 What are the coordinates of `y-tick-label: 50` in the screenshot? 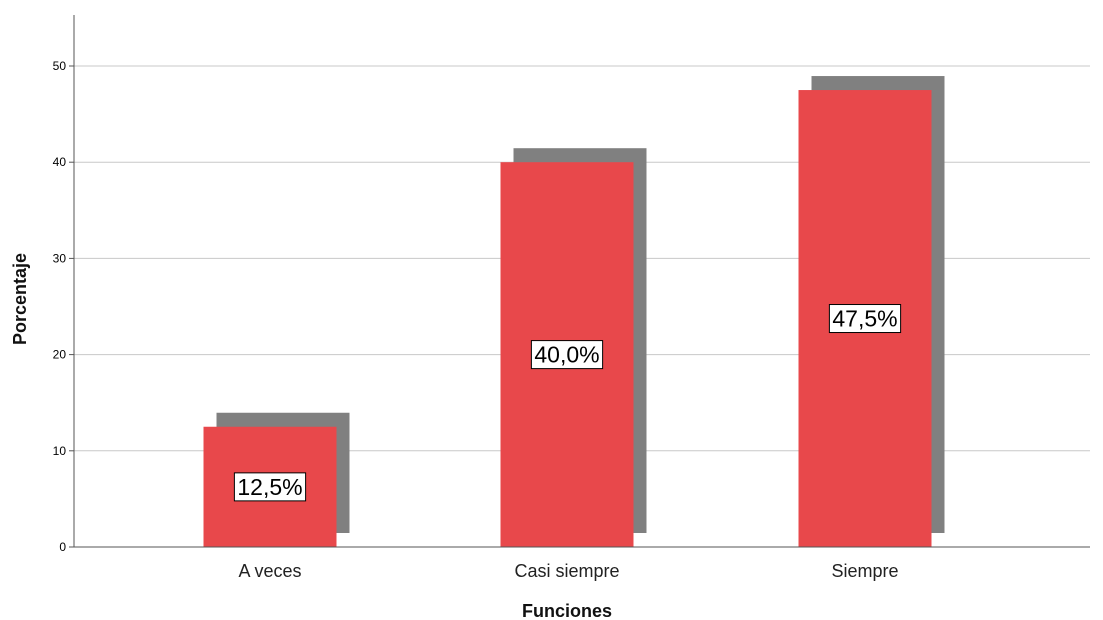 It's located at (60, 66).